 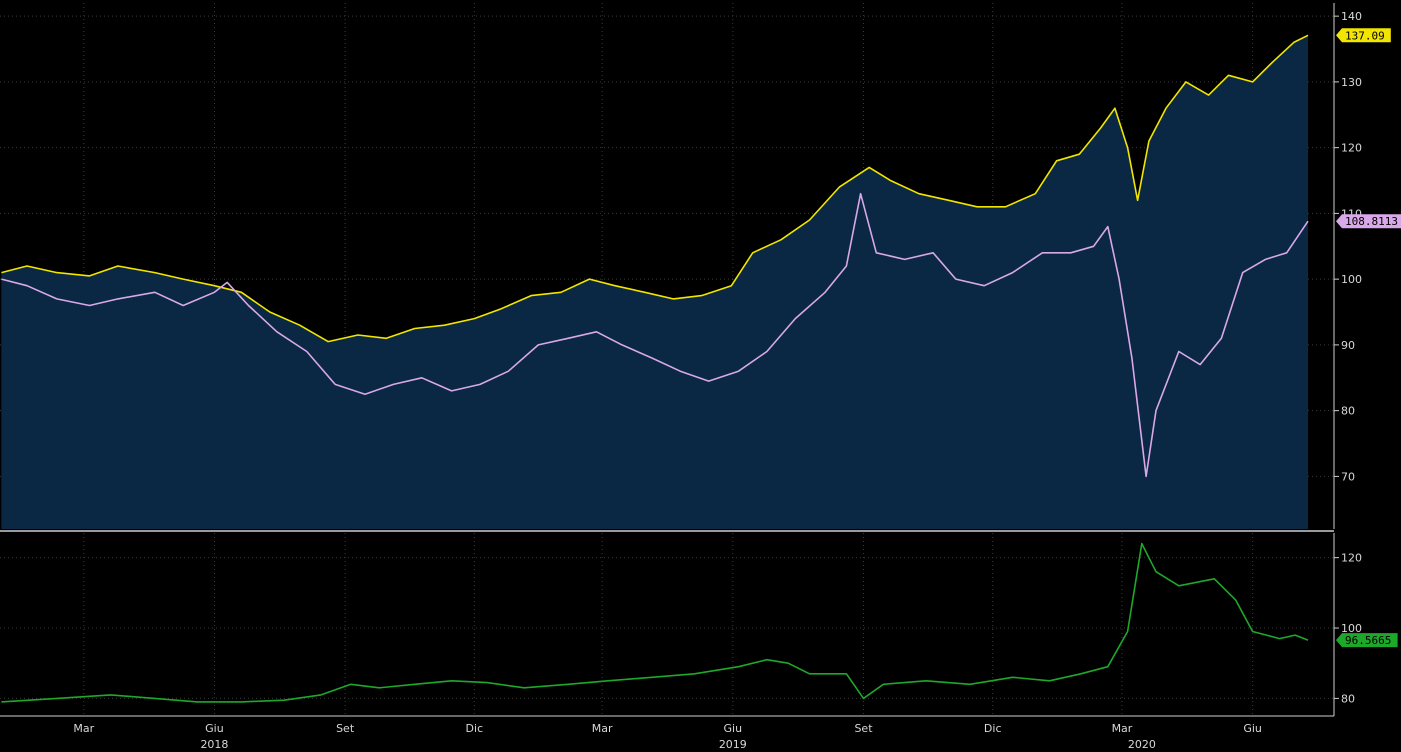 I want to click on bottom-y-axis: 80 100 120, so click(x=1347, y=624).